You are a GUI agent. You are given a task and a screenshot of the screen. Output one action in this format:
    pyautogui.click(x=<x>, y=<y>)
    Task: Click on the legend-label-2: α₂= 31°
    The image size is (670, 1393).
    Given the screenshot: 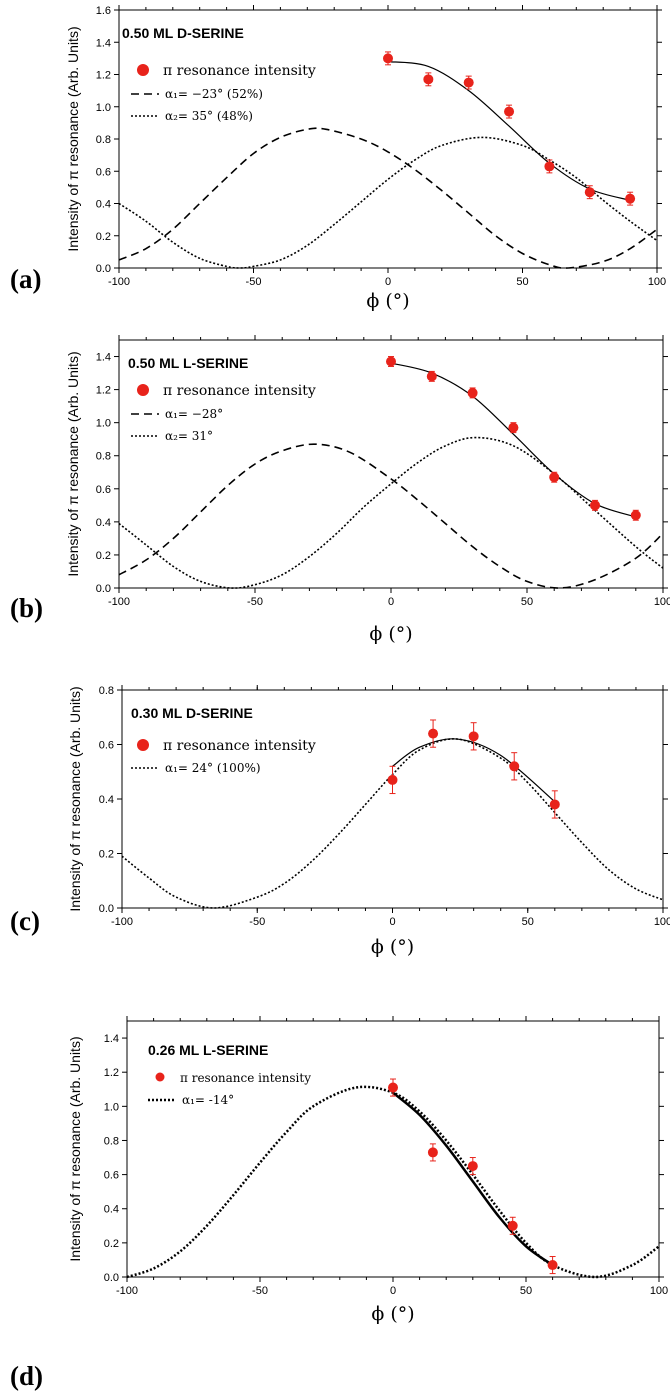 What is the action you would take?
    pyautogui.click(x=189, y=436)
    